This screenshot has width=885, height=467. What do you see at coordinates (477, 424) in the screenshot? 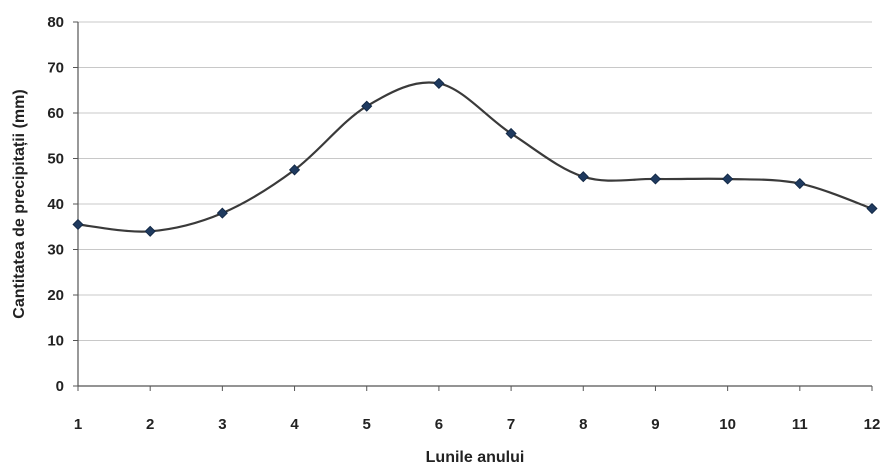
I see `x-tick-labels: 1 2 3 4 5 6 7 8 9 10 11 12` at bounding box center [477, 424].